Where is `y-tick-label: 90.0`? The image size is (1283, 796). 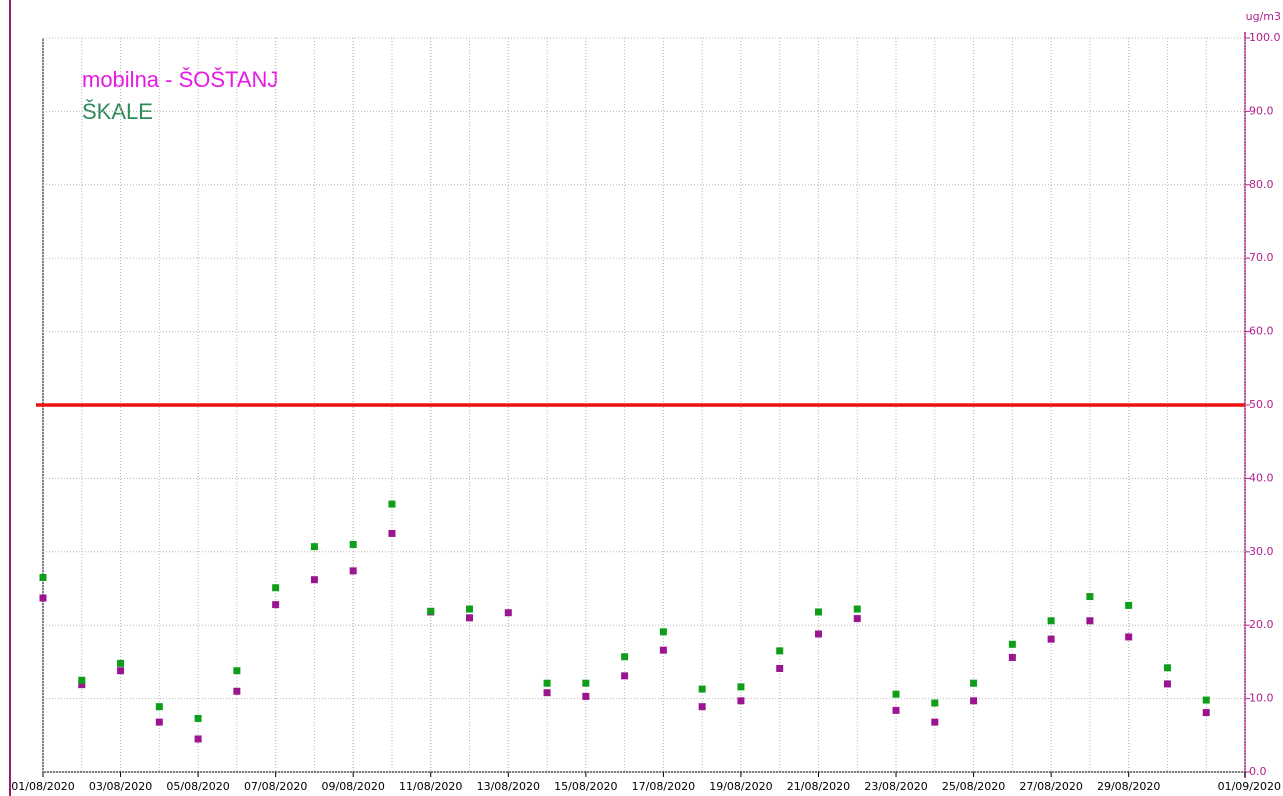 y-tick-label: 90.0 is located at coordinates (1261, 110).